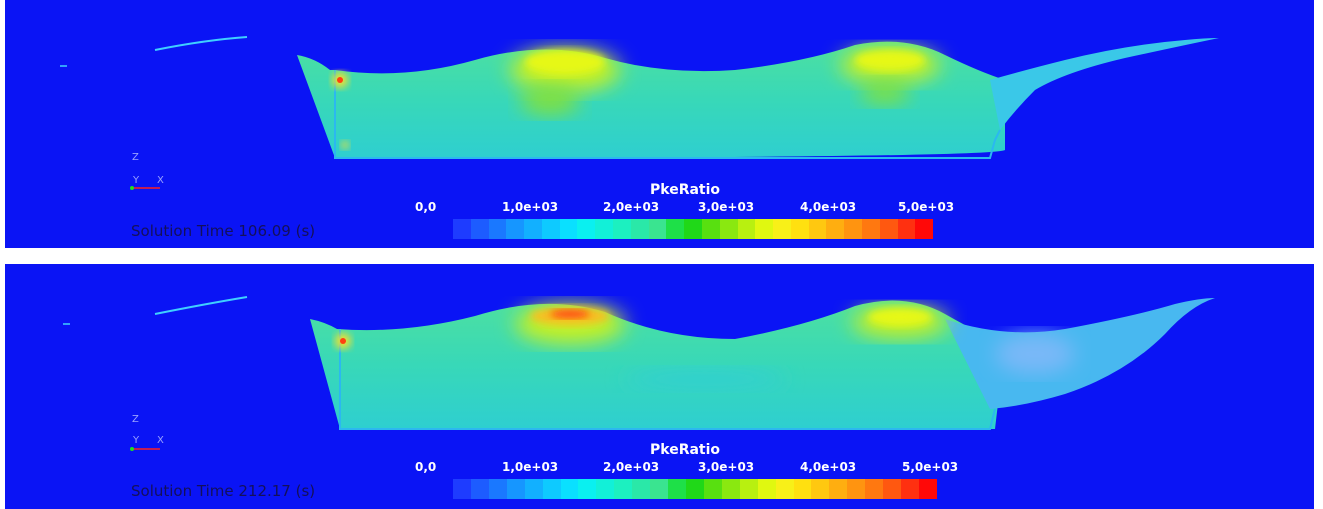  I want to click on shear-band, so click(705, 379).